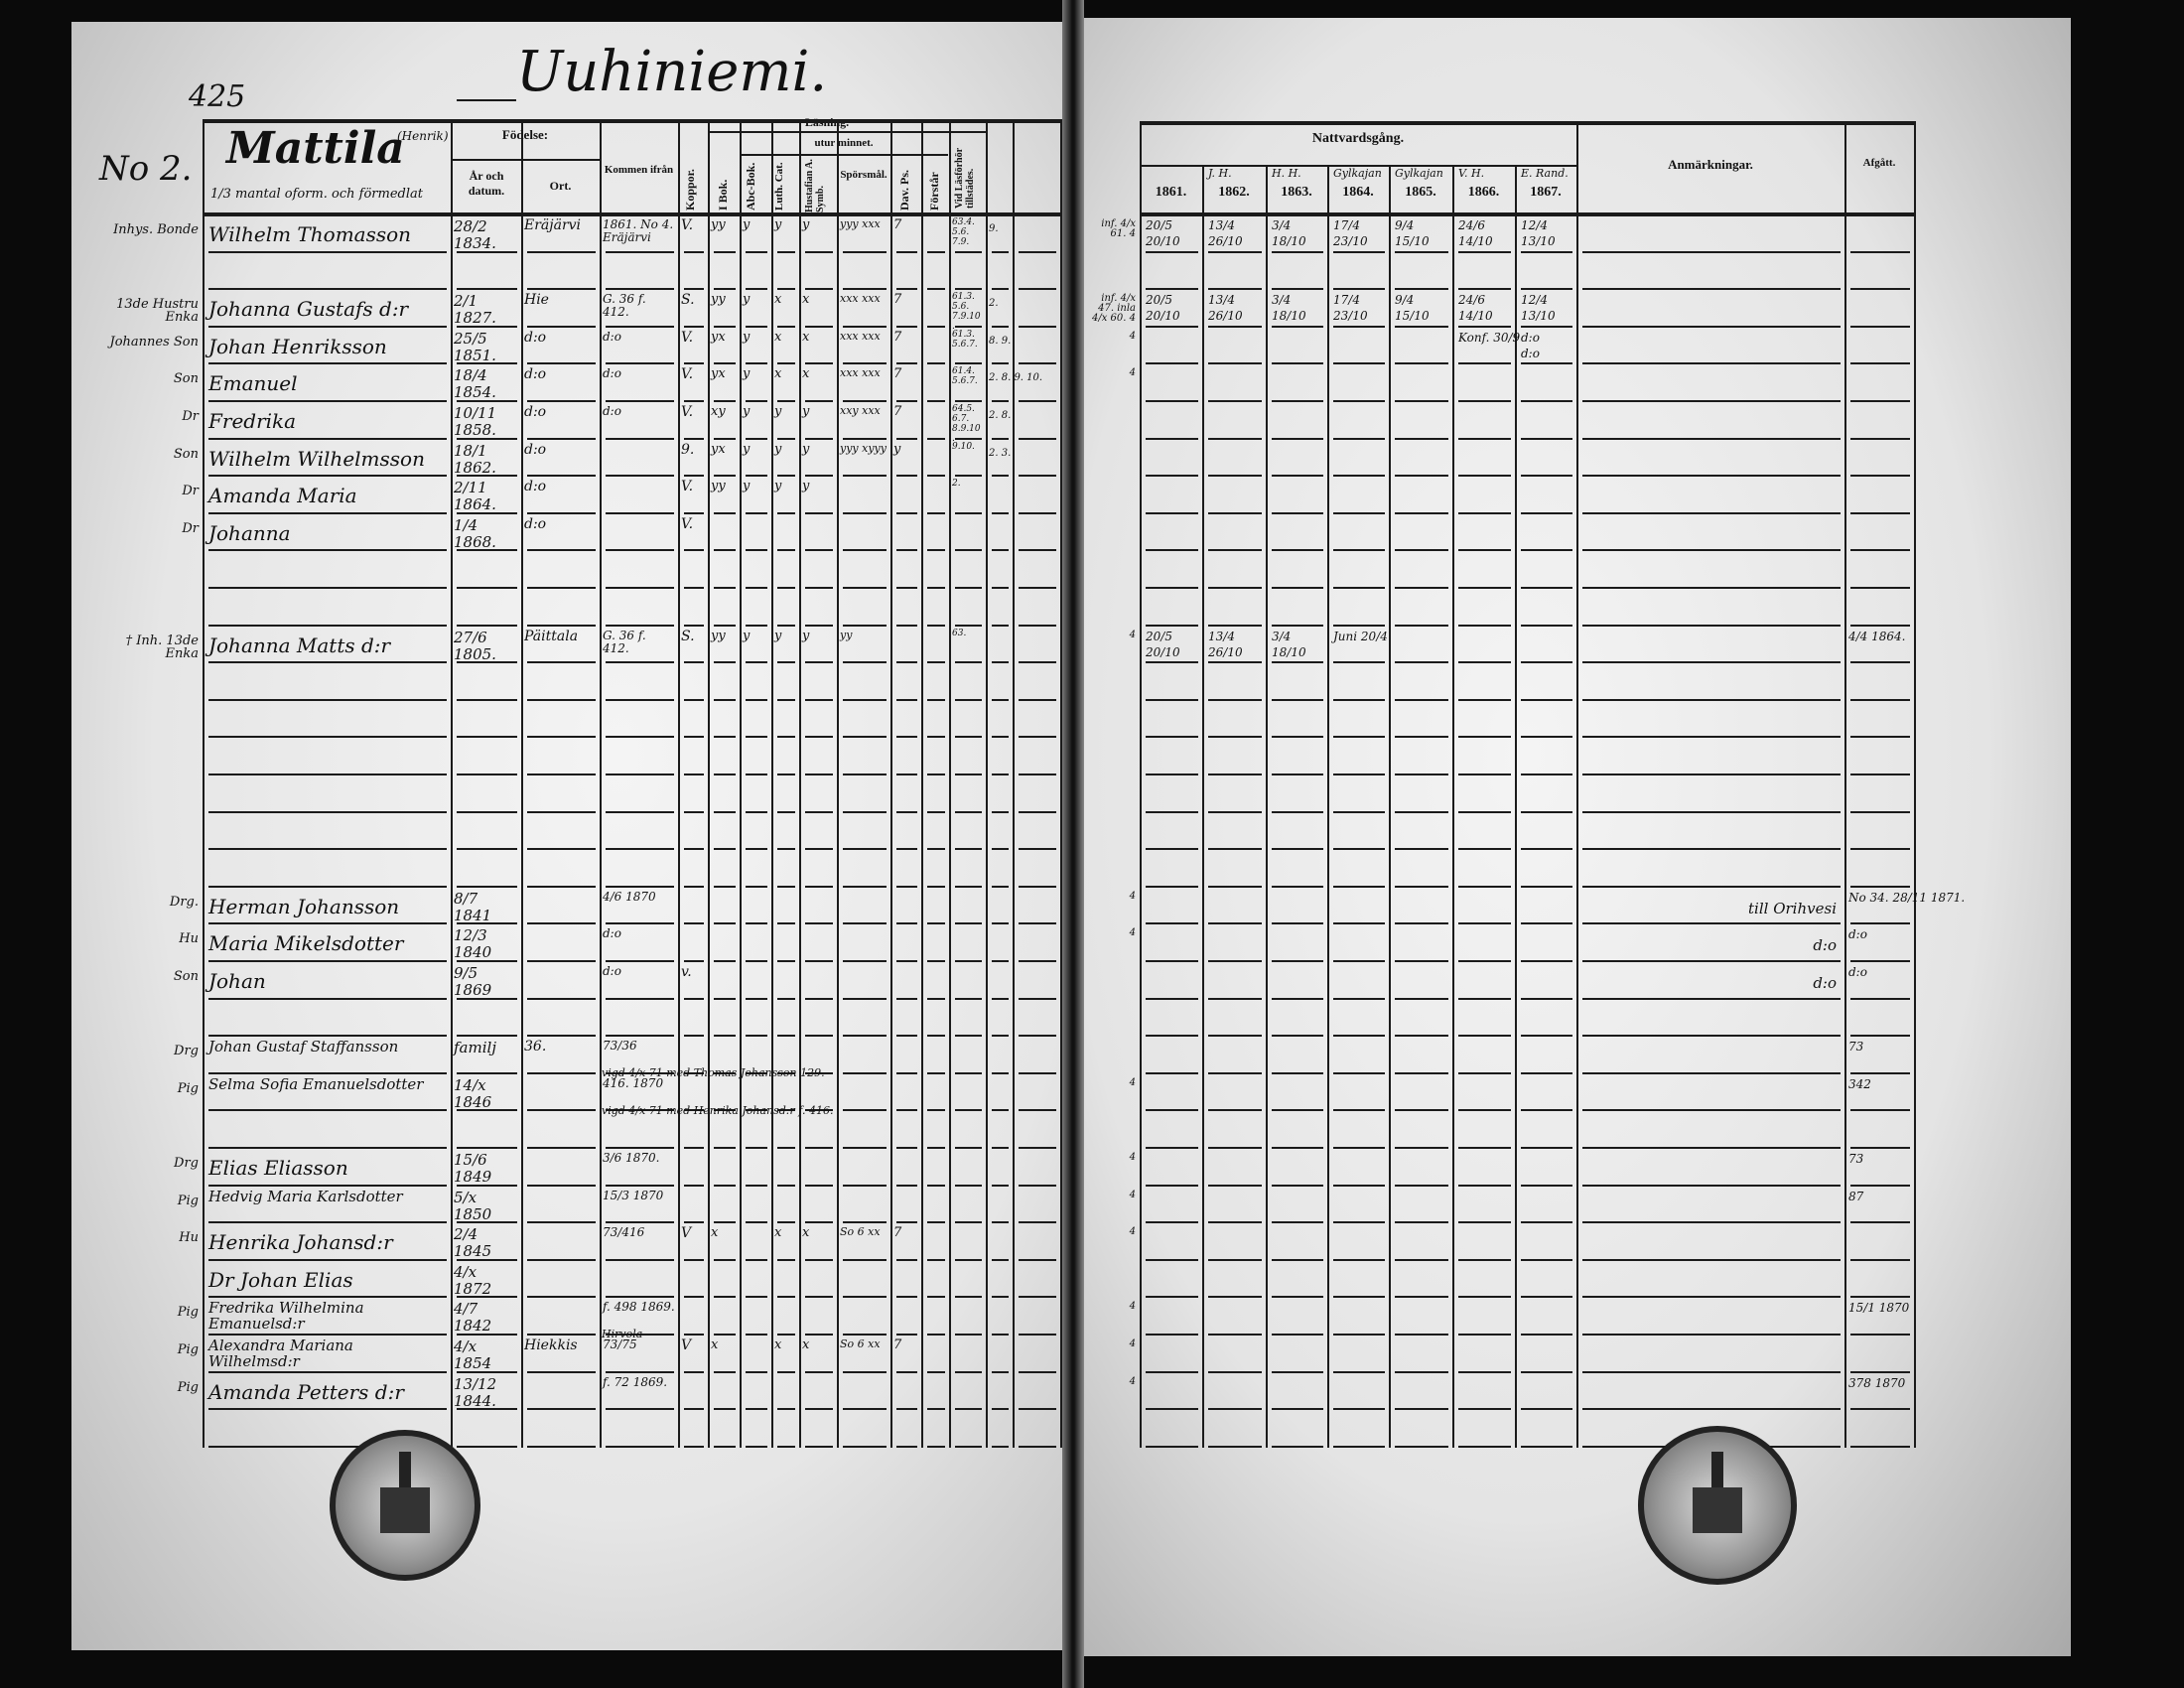 This screenshot has height=1688, width=2184. Describe the element at coordinates (475, 234) in the screenshot. I see `cell-birth: 28/2 1834.` at that location.